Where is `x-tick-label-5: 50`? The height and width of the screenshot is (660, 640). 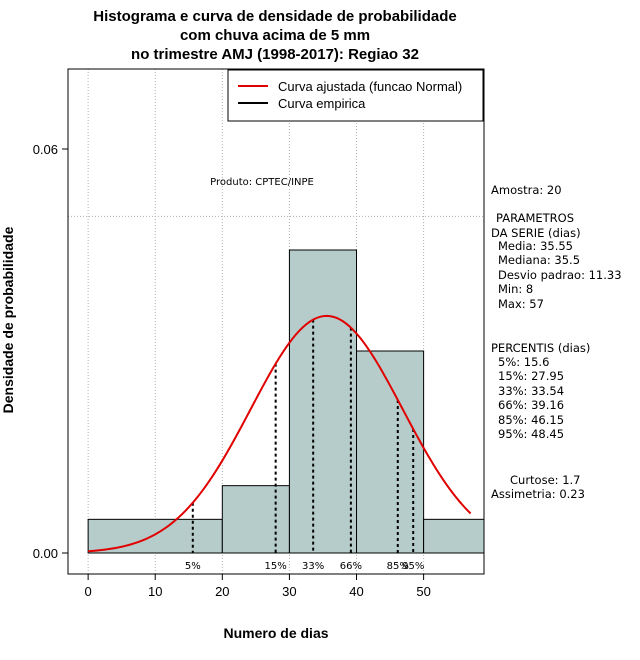 x-tick-label-5: 50 is located at coordinates (423, 591).